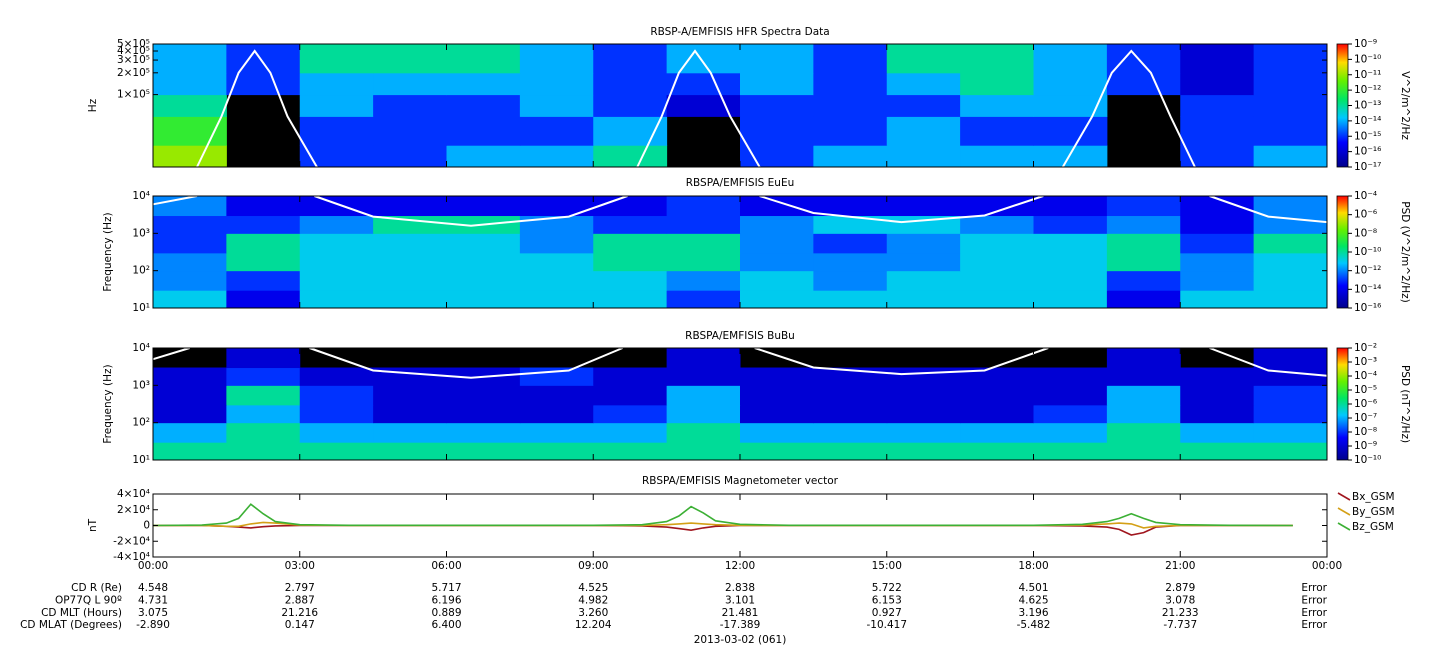  Describe the element at coordinates (300, 600) in the screenshot. I see `ephemeris-value: 2.887` at that location.